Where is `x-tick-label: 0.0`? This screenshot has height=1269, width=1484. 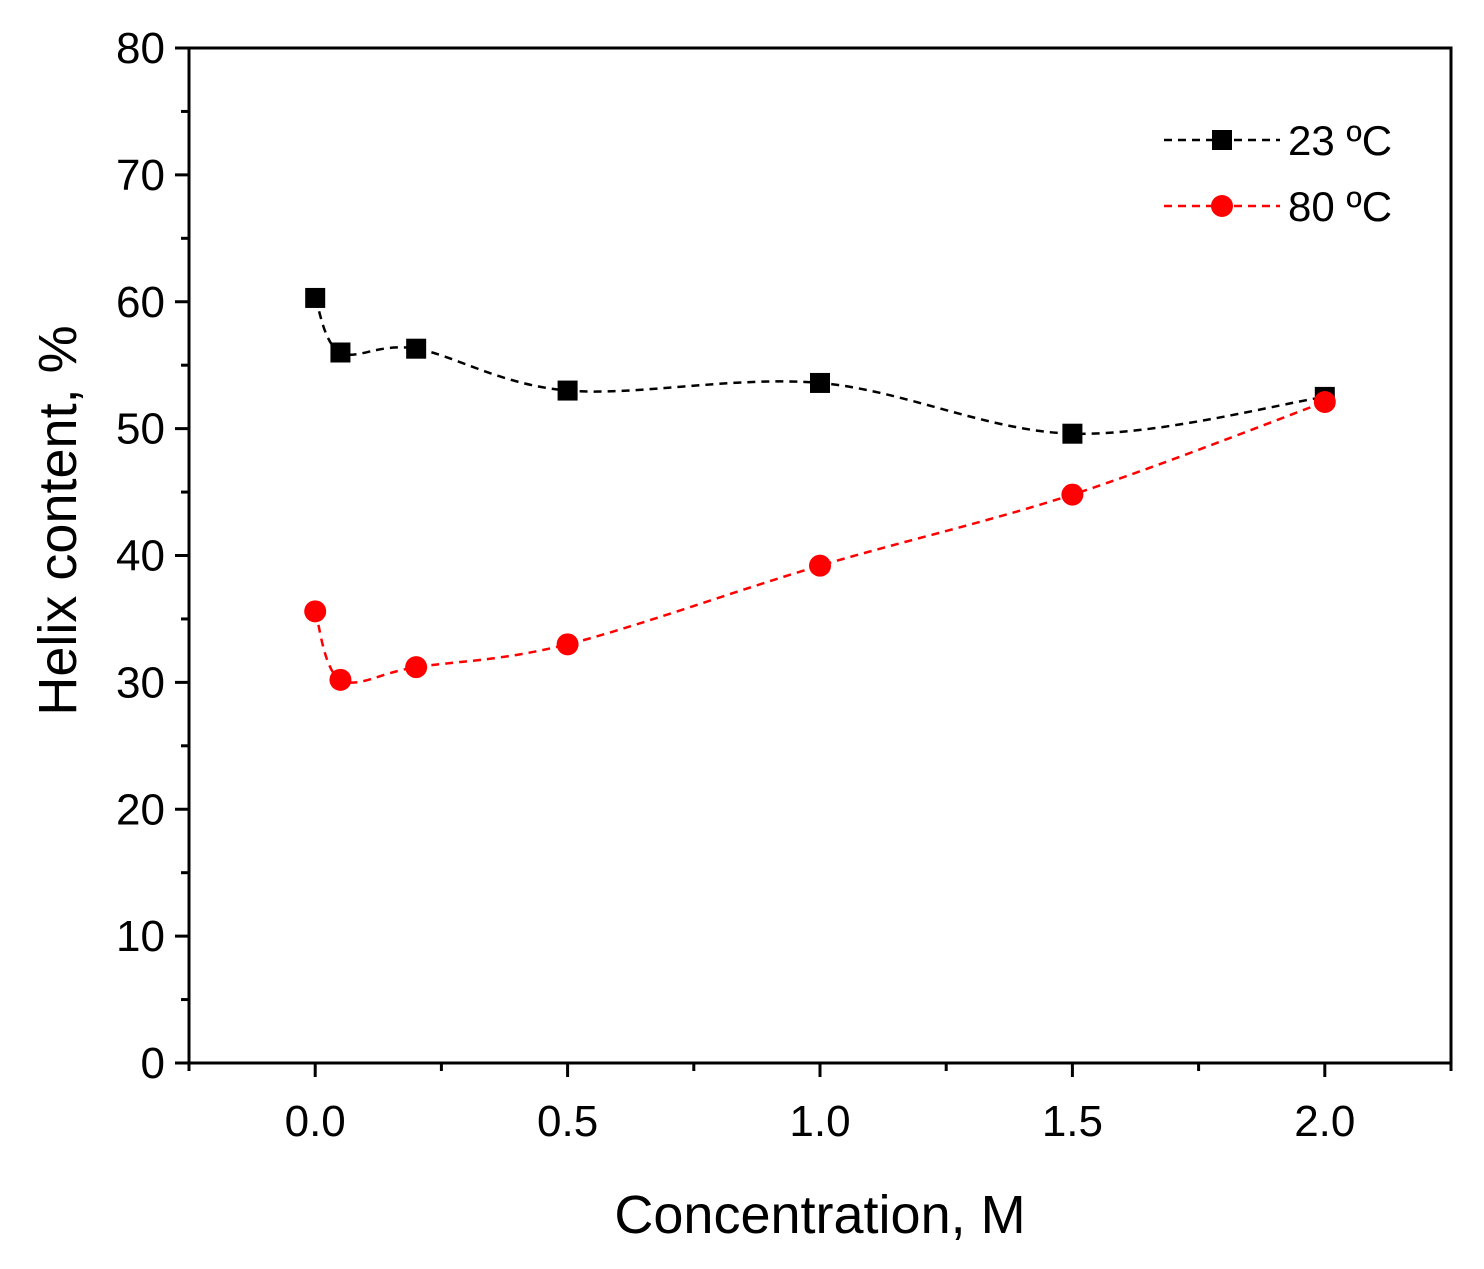
x-tick-label: 0.0 is located at coordinates (315, 1121).